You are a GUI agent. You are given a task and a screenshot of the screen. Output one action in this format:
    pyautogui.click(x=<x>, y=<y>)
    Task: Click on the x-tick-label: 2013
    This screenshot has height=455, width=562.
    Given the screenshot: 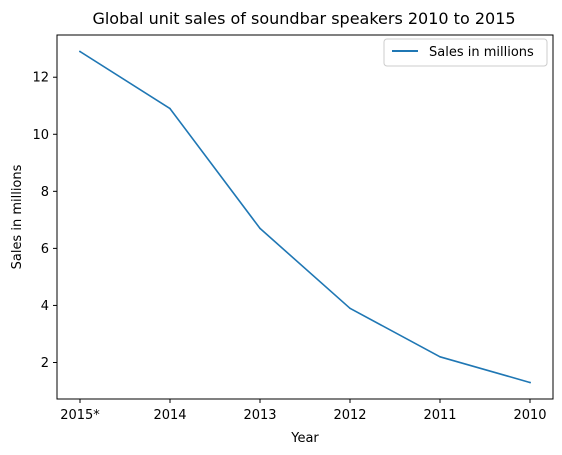 What is the action you would take?
    pyautogui.click(x=259, y=415)
    